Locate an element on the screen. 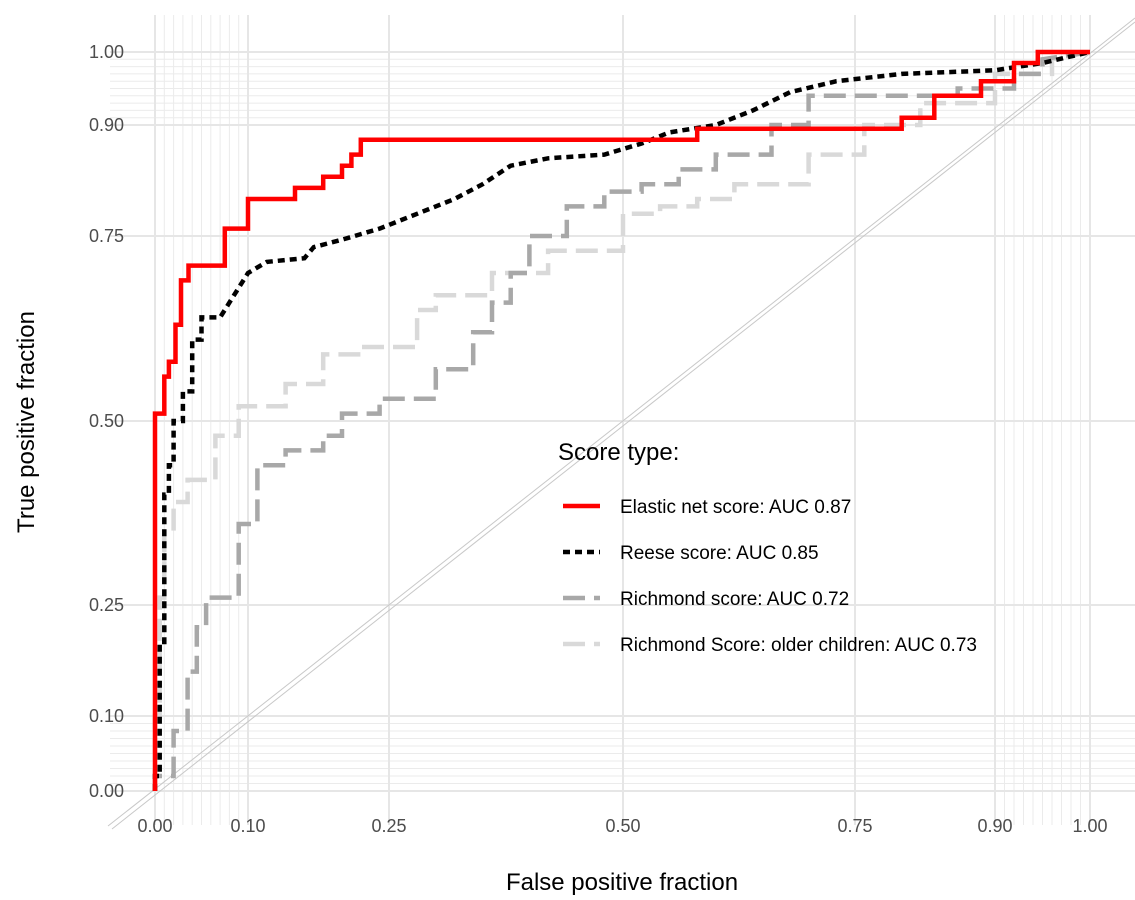 The height and width of the screenshot is (900, 1135). legend-label-3: Richmond Score: older children: AUC 0.73 is located at coordinates (798, 645).